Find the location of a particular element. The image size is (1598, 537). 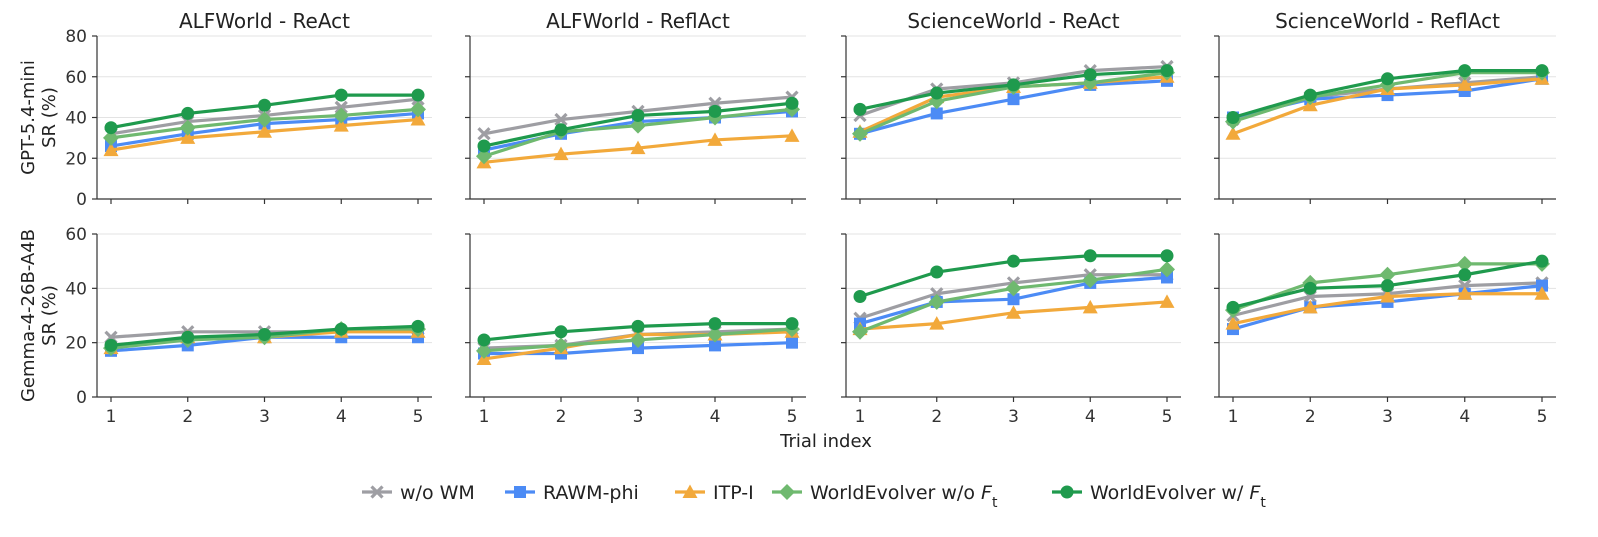

legend-label-part: t is located at coordinates (1263, 503).